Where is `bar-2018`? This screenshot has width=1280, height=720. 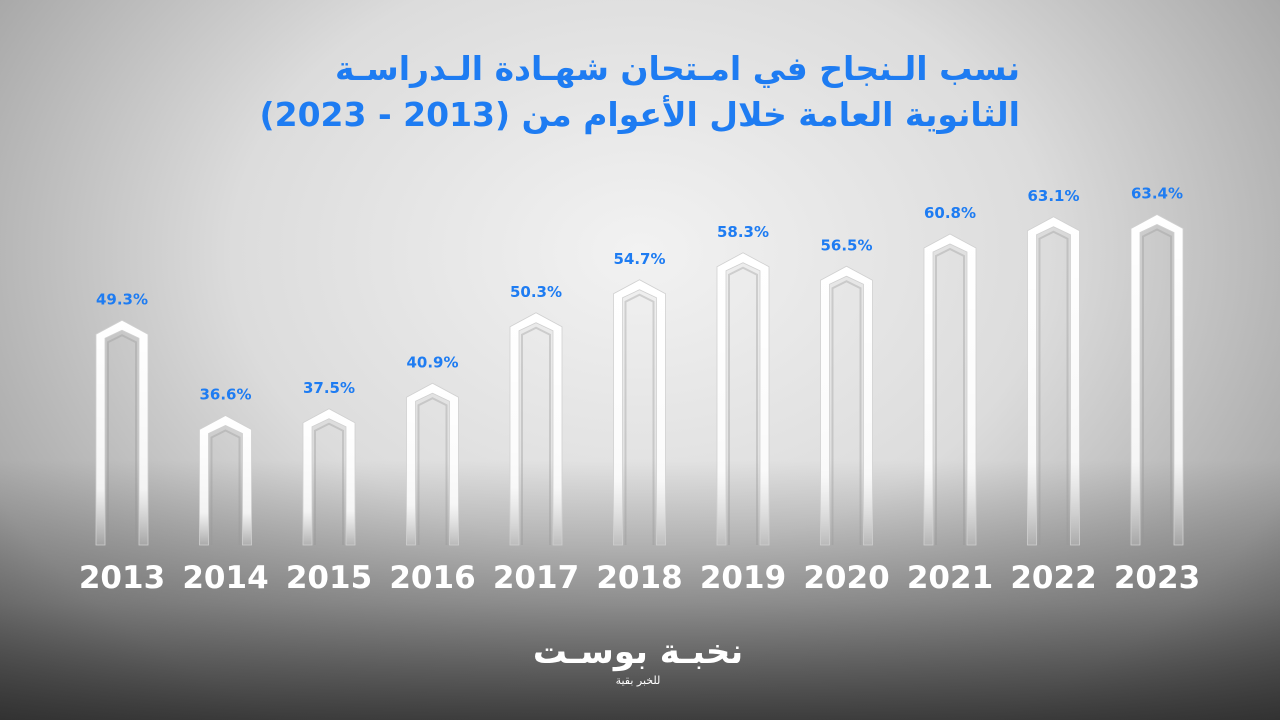
bar-2018 is located at coordinates (639, 412).